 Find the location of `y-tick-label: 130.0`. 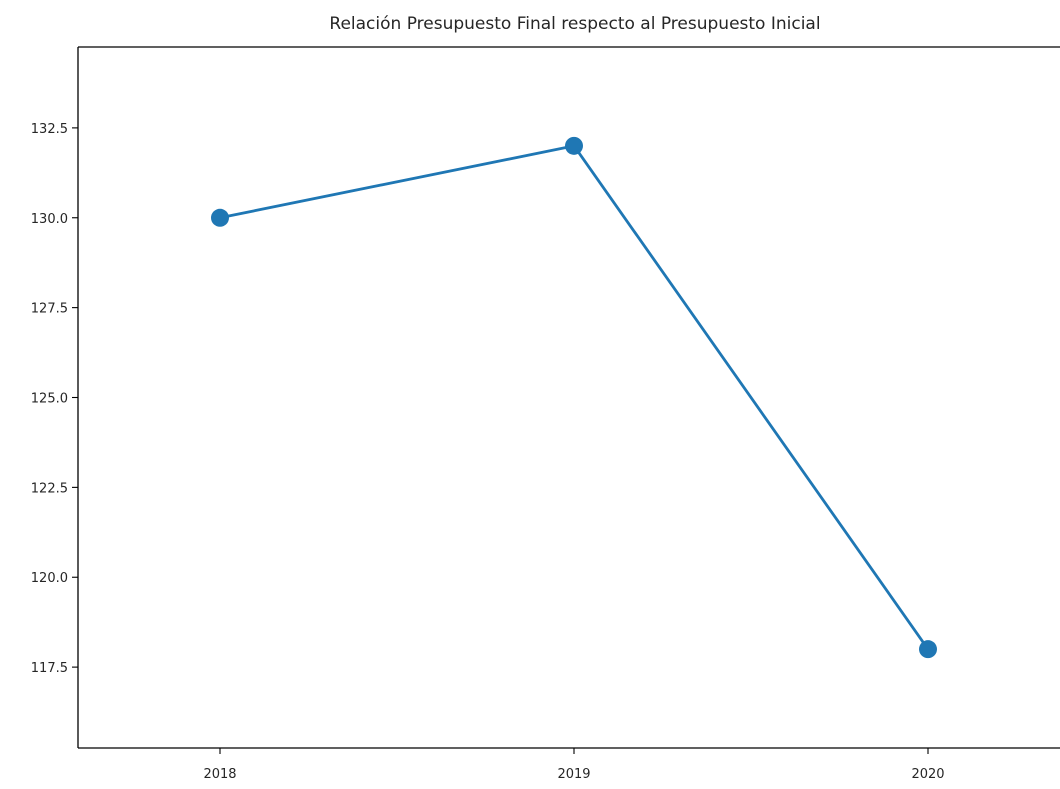

y-tick-label: 130.0 is located at coordinates (49, 219).